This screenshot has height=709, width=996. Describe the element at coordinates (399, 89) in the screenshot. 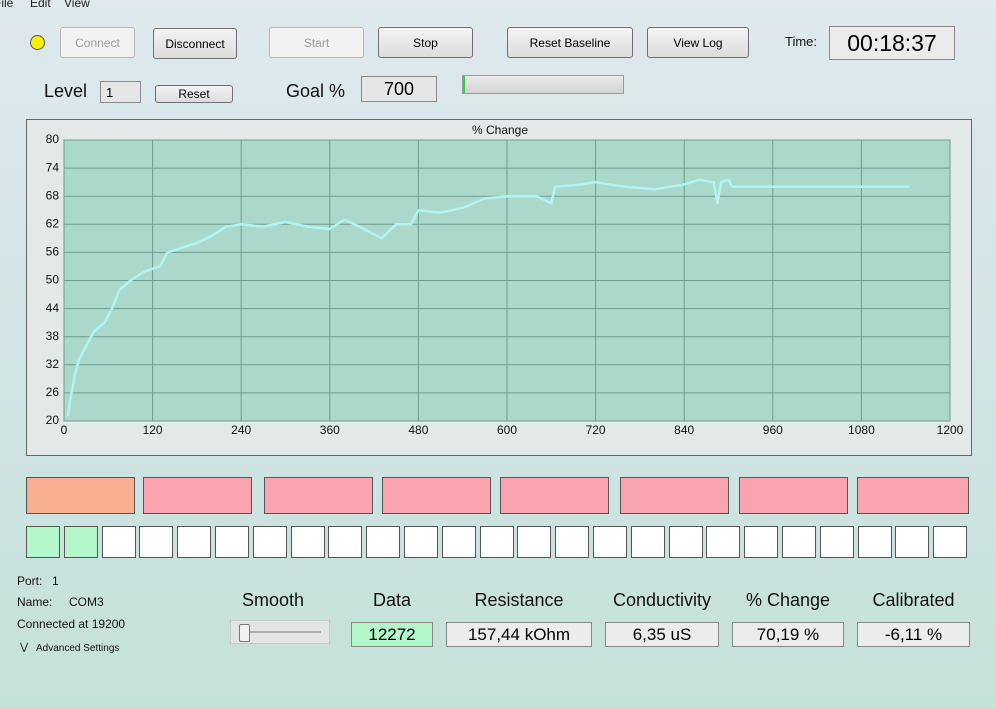

I see `goal-input: 700` at that location.